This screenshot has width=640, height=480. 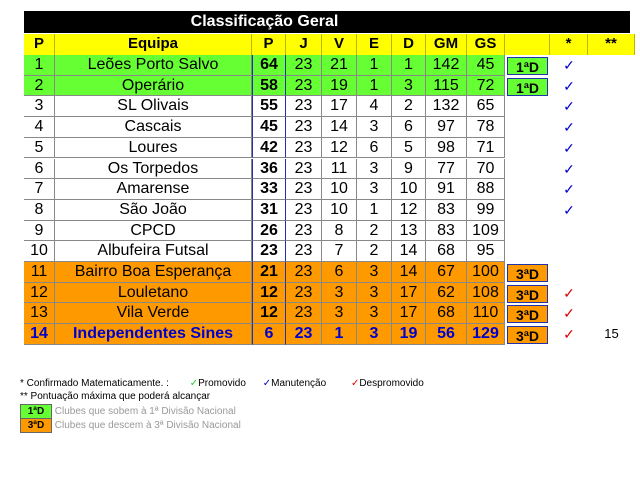 What do you see at coordinates (409, 86) in the screenshot?
I see `cell-losses: 3` at bounding box center [409, 86].